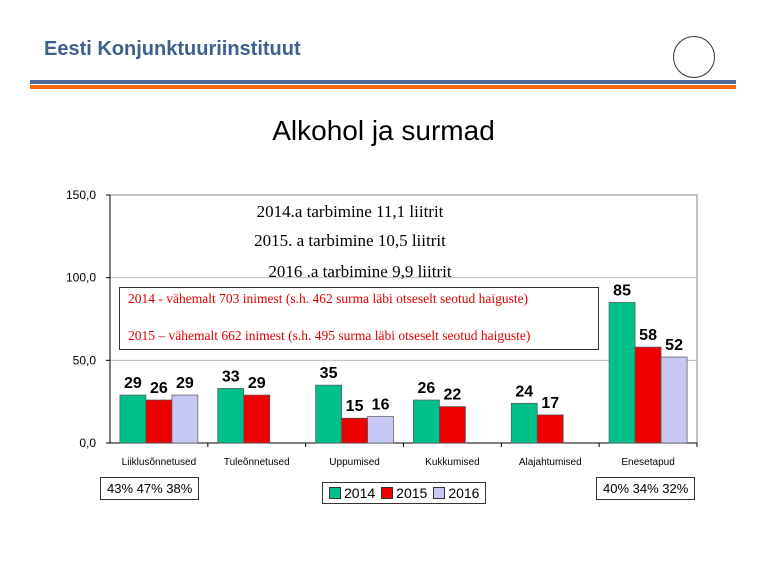 This screenshot has width=767, height=585. What do you see at coordinates (85, 360) in the screenshot?
I see `y-tick-label: 50,0` at bounding box center [85, 360].